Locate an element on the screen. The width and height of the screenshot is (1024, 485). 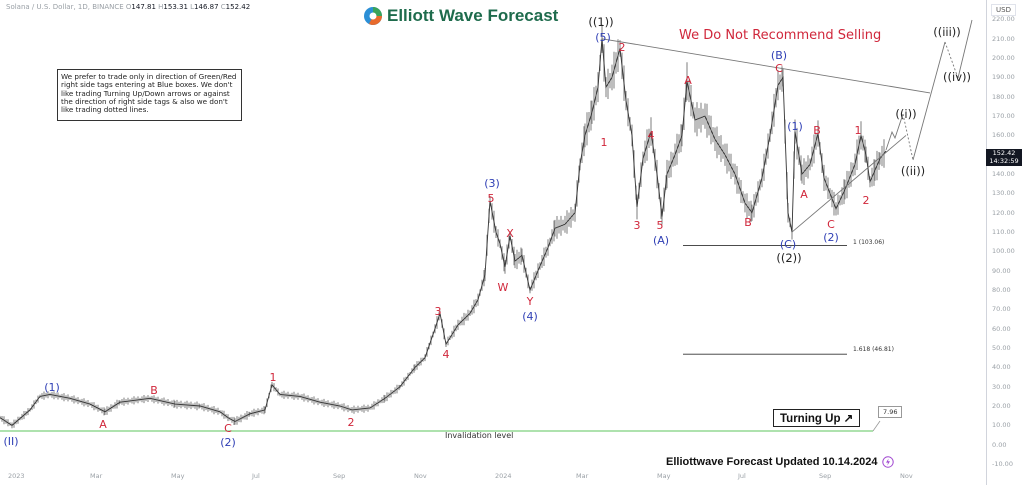
brand-name: Elliott Wave Forecast is located at coordinates (473, 15).